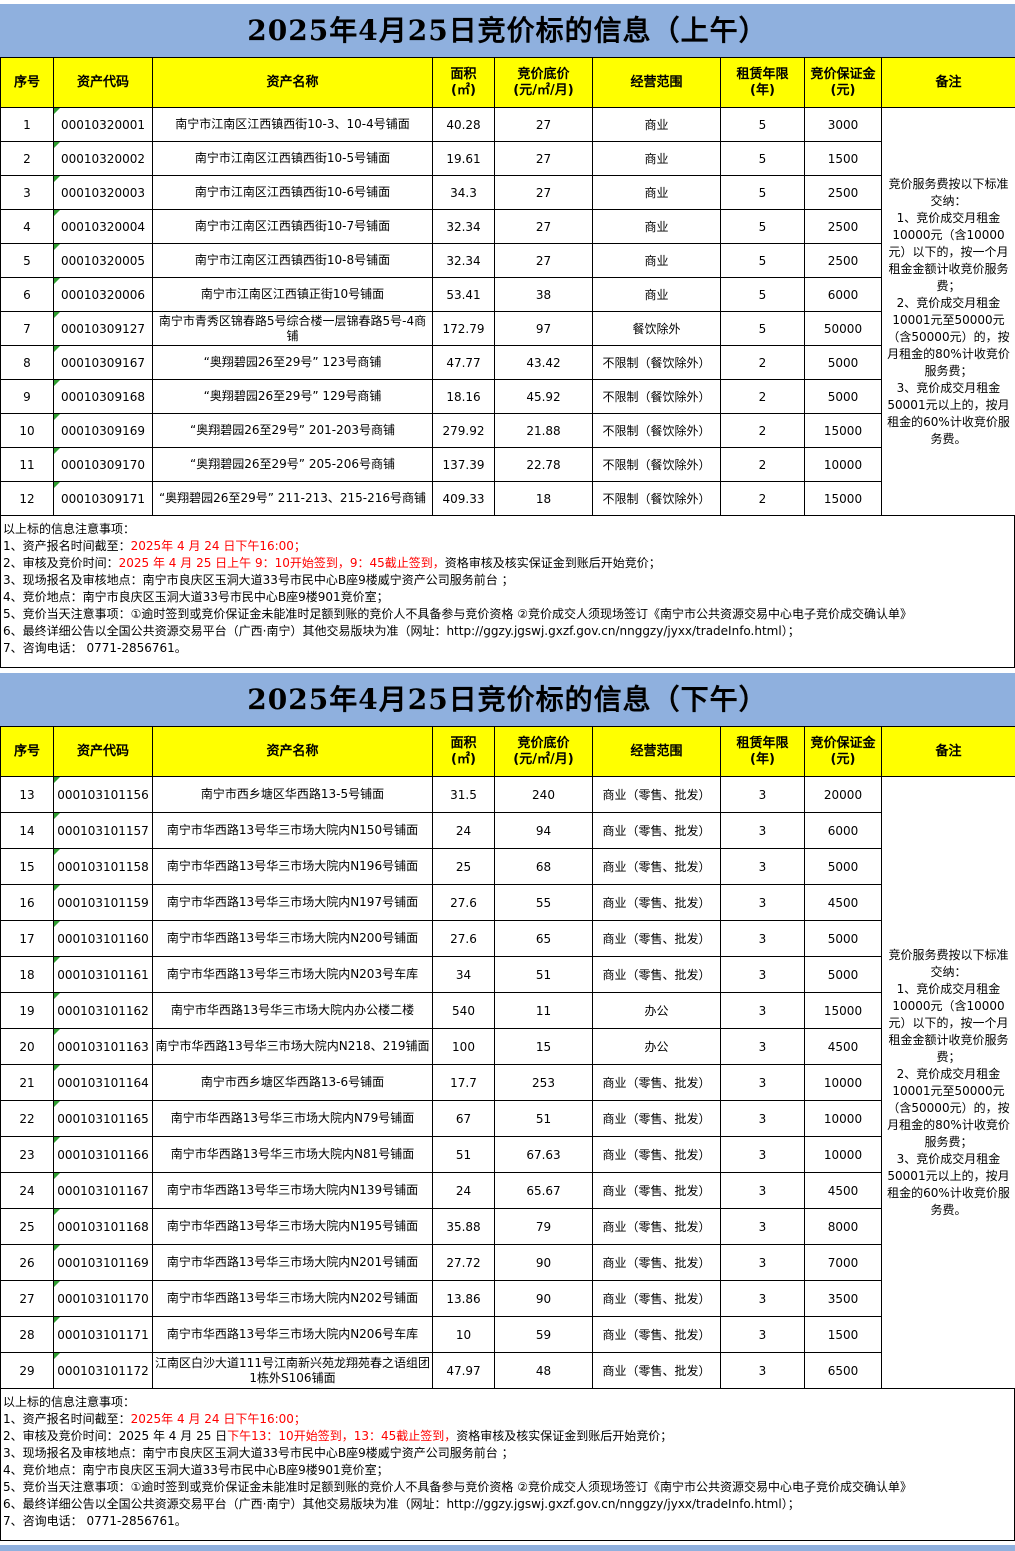 The width and height of the screenshot is (1015, 1551). Describe the element at coordinates (103, 363) in the screenshot. I see `asset-code: 00010309167` at that location.